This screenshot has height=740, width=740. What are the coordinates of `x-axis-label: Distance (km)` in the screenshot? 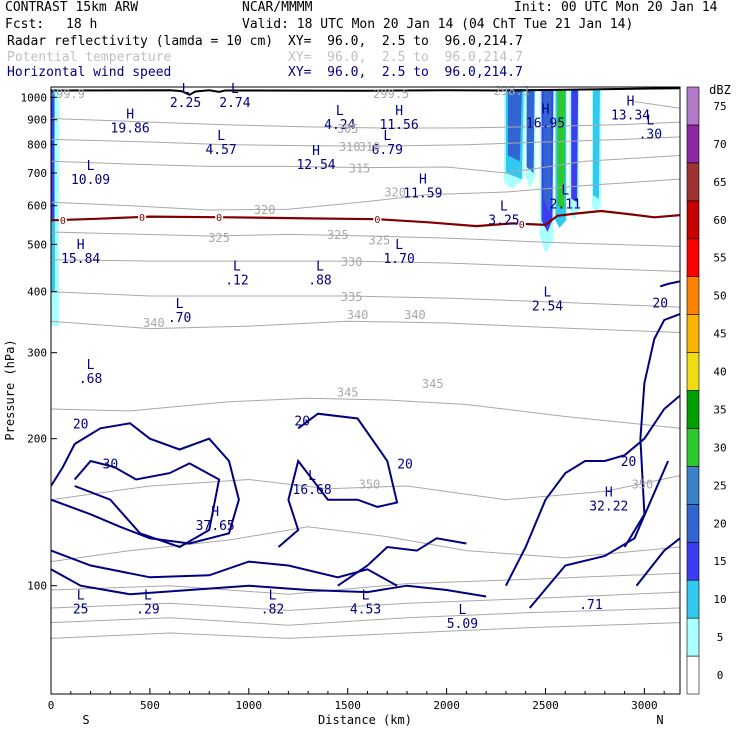 It's located at (365, 720).